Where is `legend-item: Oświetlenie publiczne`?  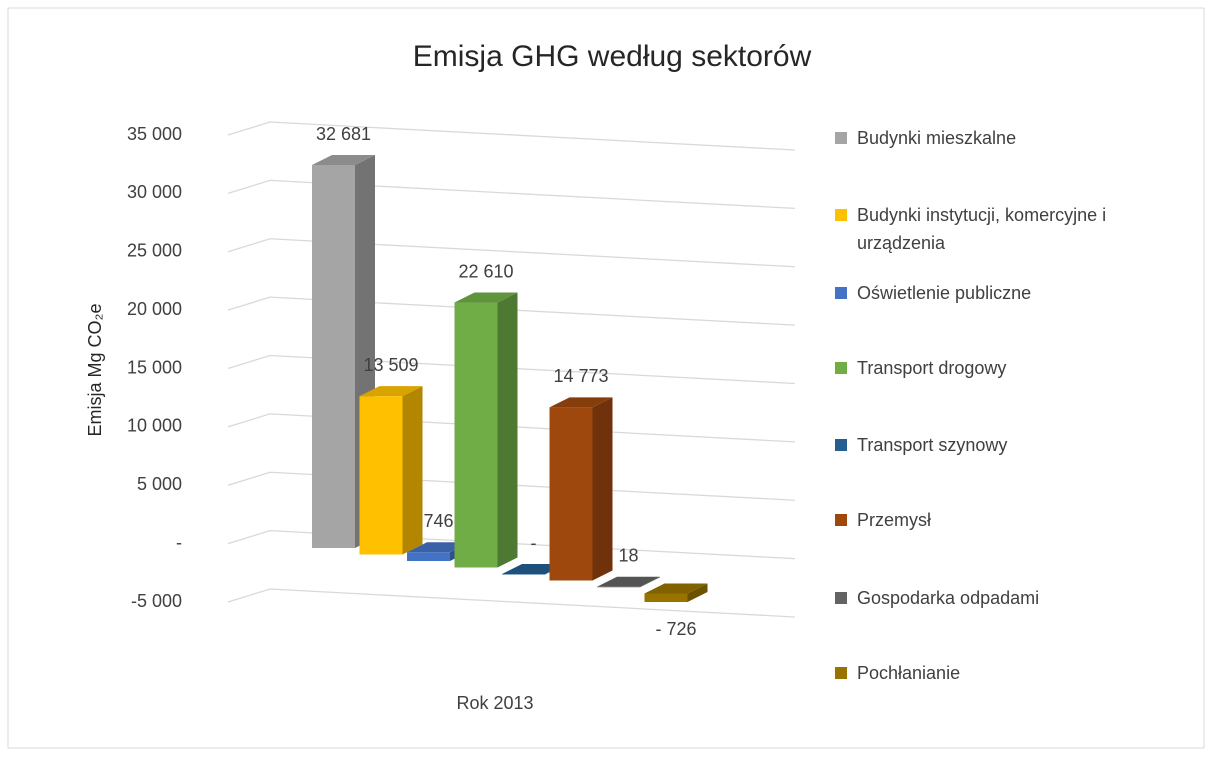
legend-item: Oświetlenie publiczne is located at coordinates (1000, 293).